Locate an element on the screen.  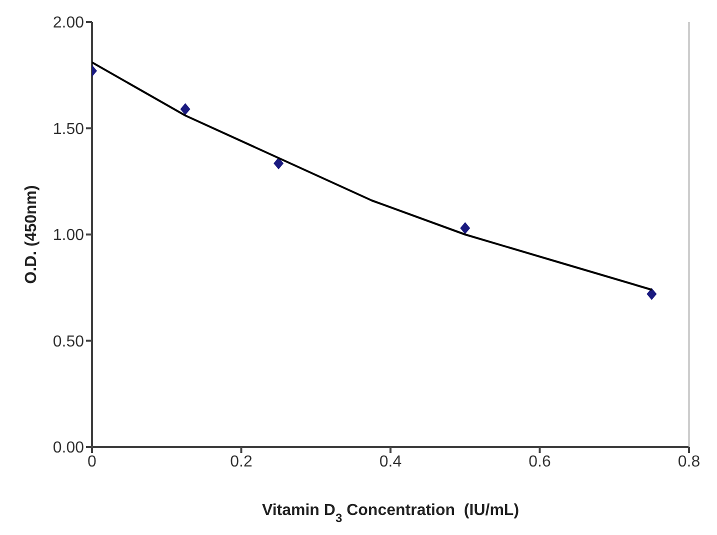
y-tick-label: 1.00 is located at coordinates (68, 235).